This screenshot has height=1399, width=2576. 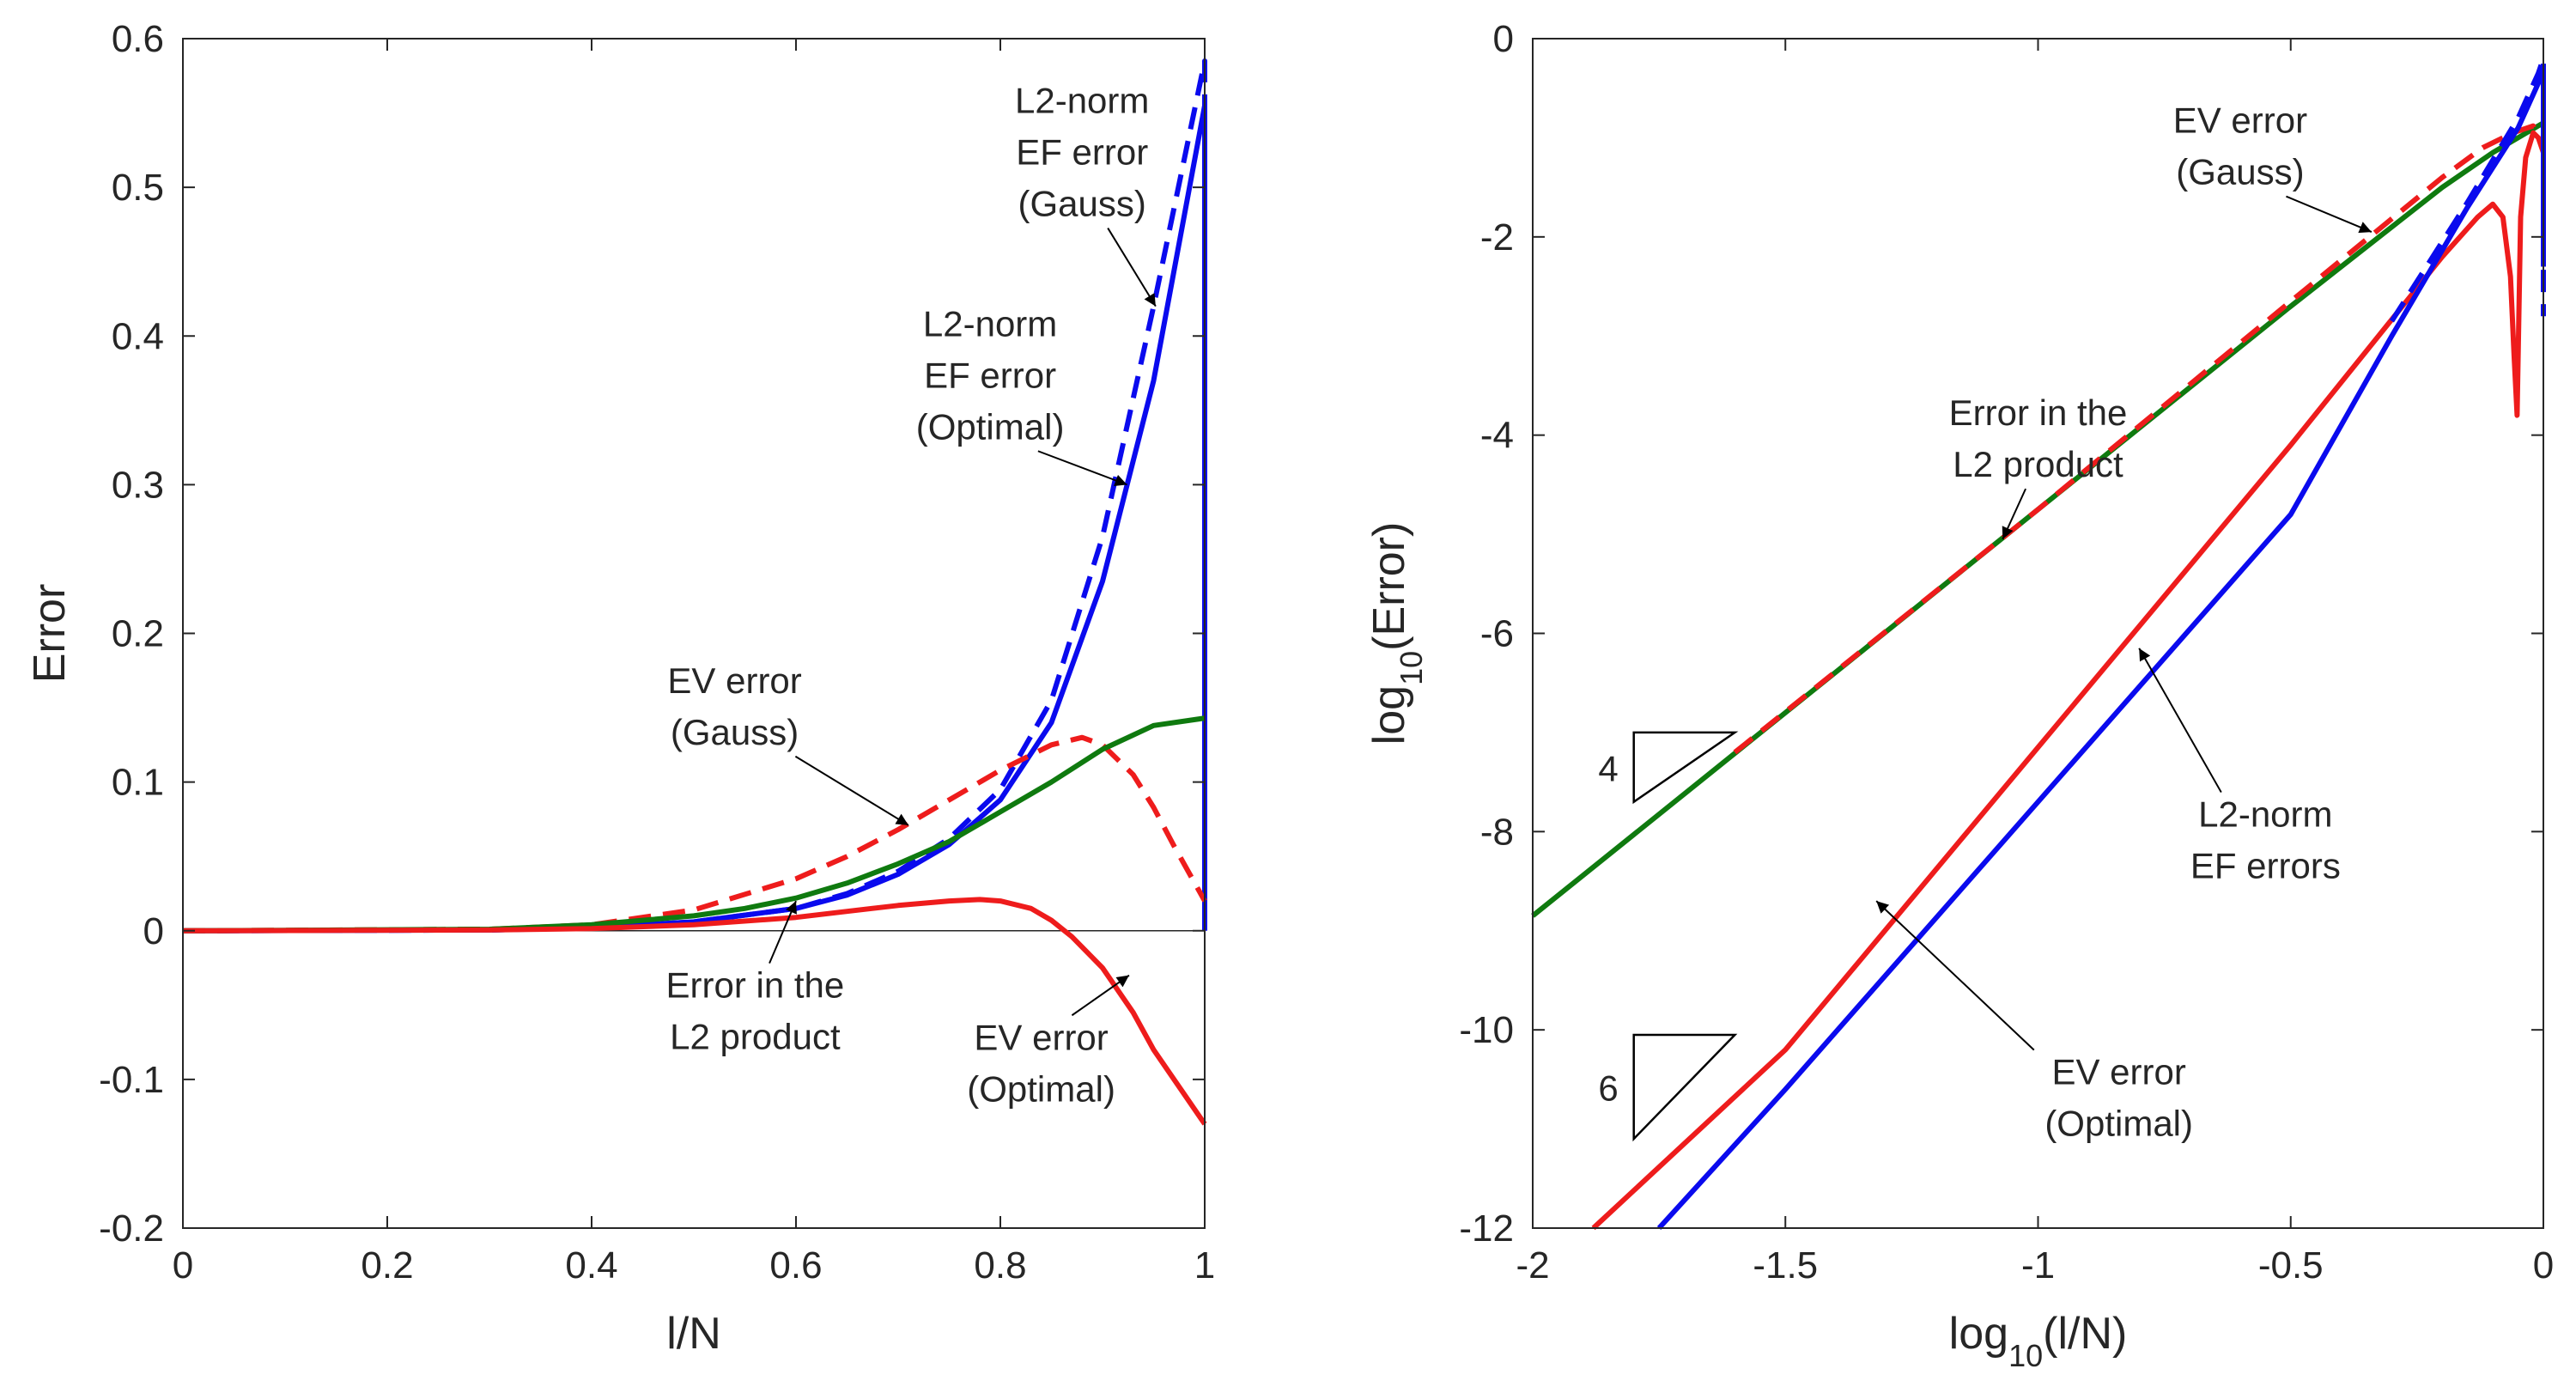 I want to click on y-axis-label: Error, so click(x=50, y=634).